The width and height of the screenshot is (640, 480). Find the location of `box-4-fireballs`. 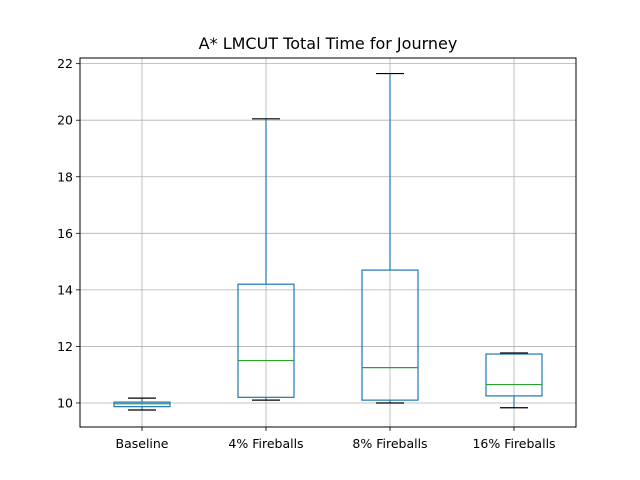

box-4-fireballs is located at coordinates (266, 259).